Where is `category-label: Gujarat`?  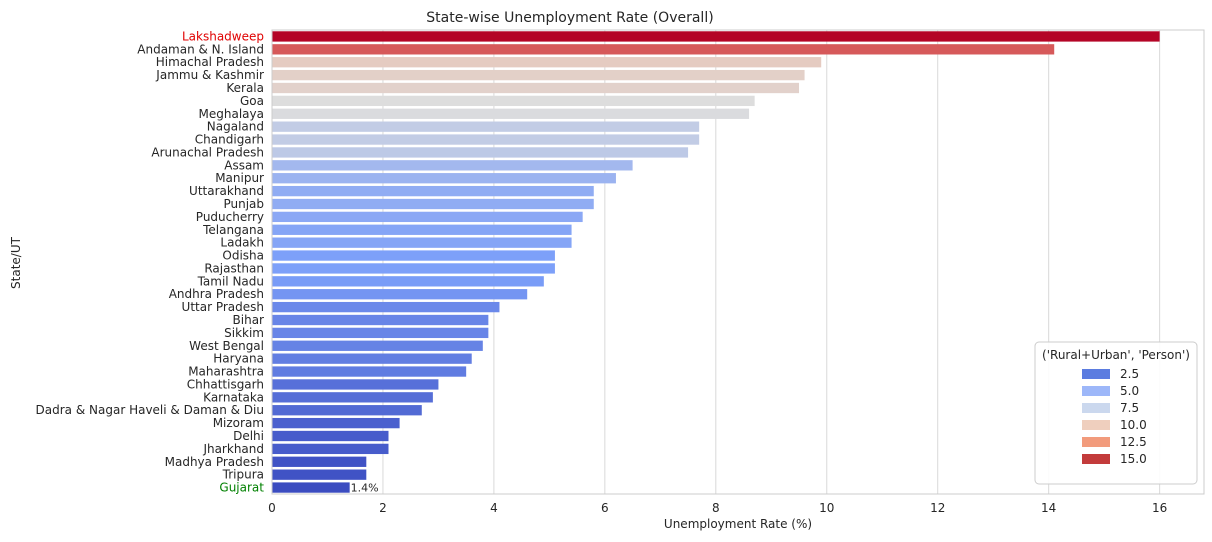
category-label: Gujarat is located at coordinates (241, 488).